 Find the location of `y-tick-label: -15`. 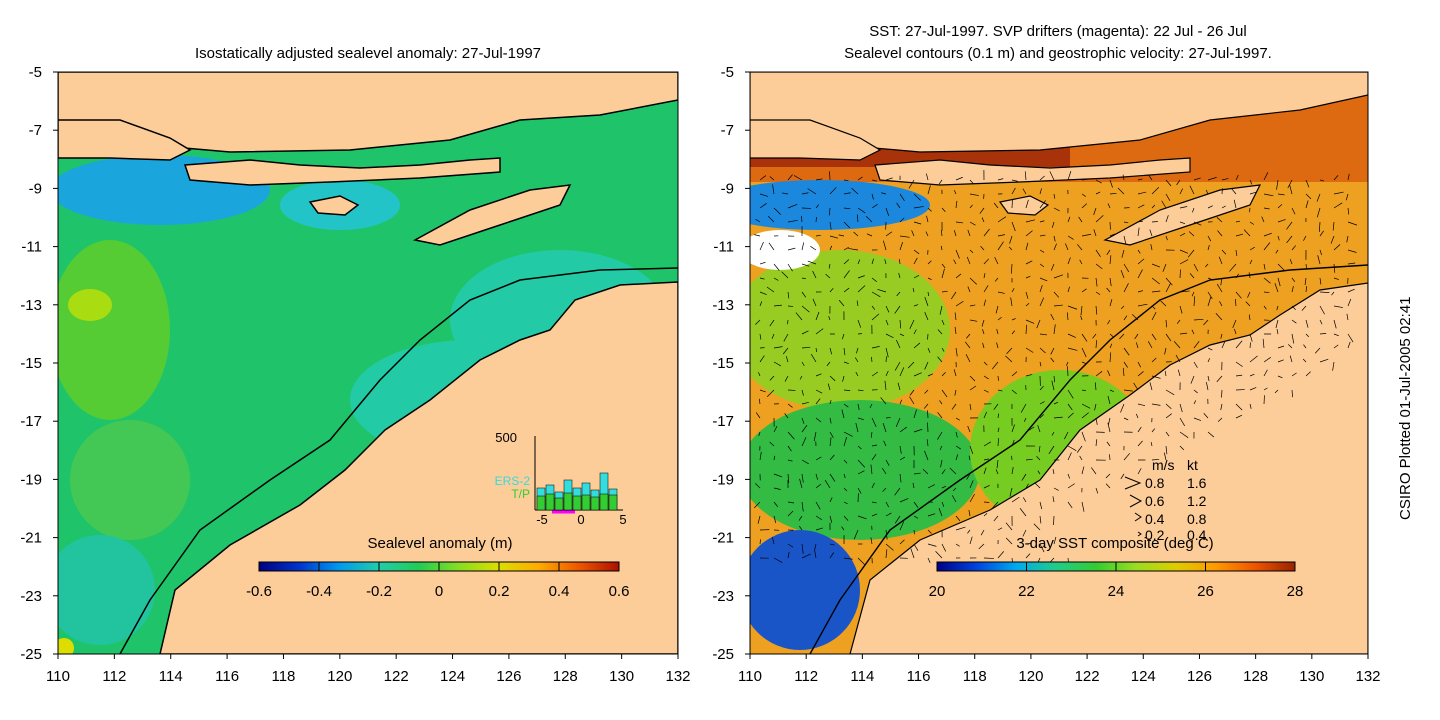

y-tick-label: -15 is located at coordinates (31, 363).